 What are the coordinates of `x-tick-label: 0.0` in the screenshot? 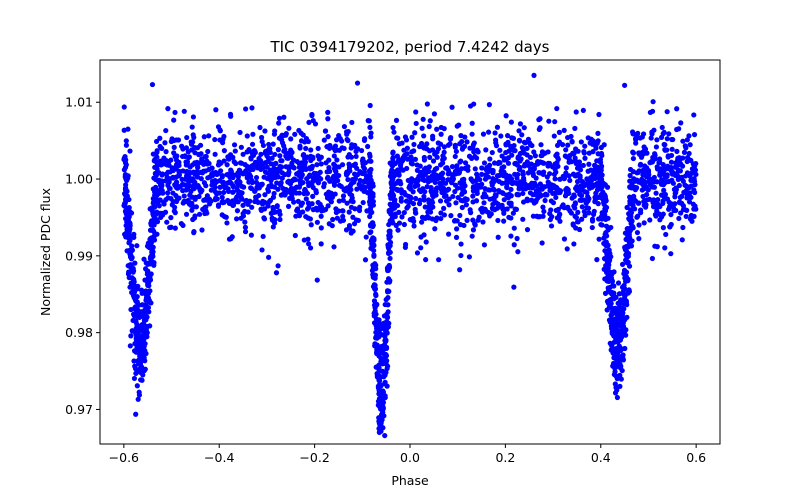 It's located at (410, 457).